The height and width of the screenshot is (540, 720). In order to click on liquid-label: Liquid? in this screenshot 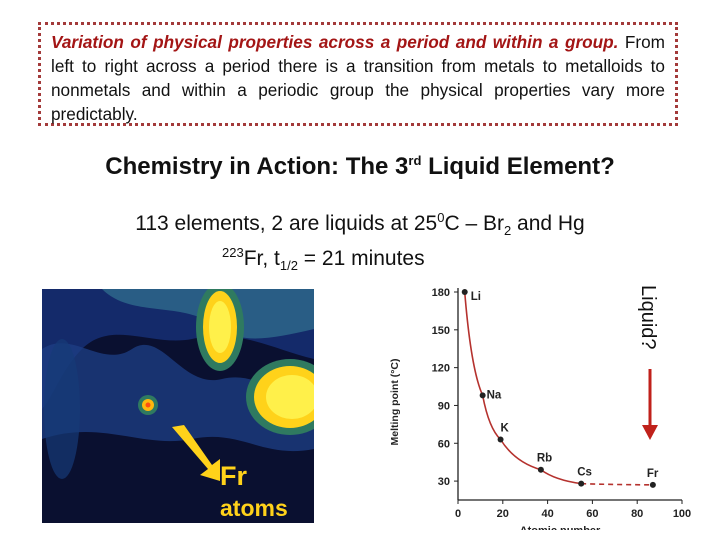, I will do `click(648, 317)`.